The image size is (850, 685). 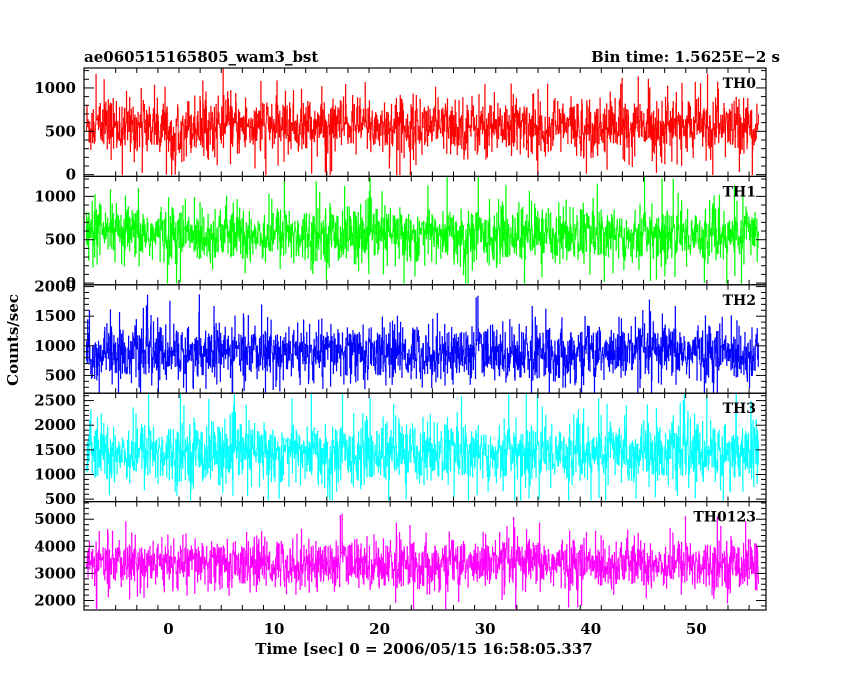 I want to click on panel-th3: 500 1000 1500 2000 2500 TH3, so click(x=400, y=450).